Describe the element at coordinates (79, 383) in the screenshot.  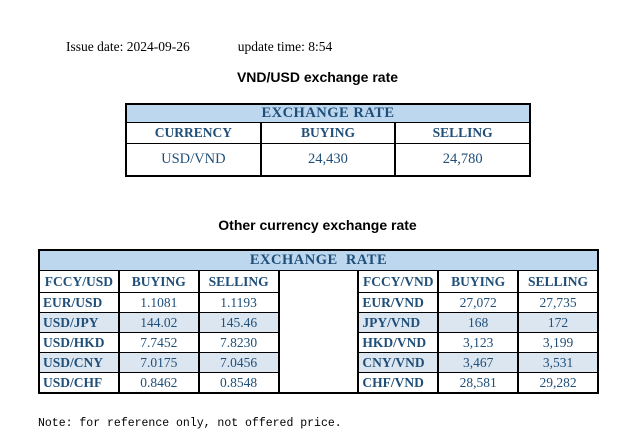
I see `left-pair-cell: USD/CHF` at that location.